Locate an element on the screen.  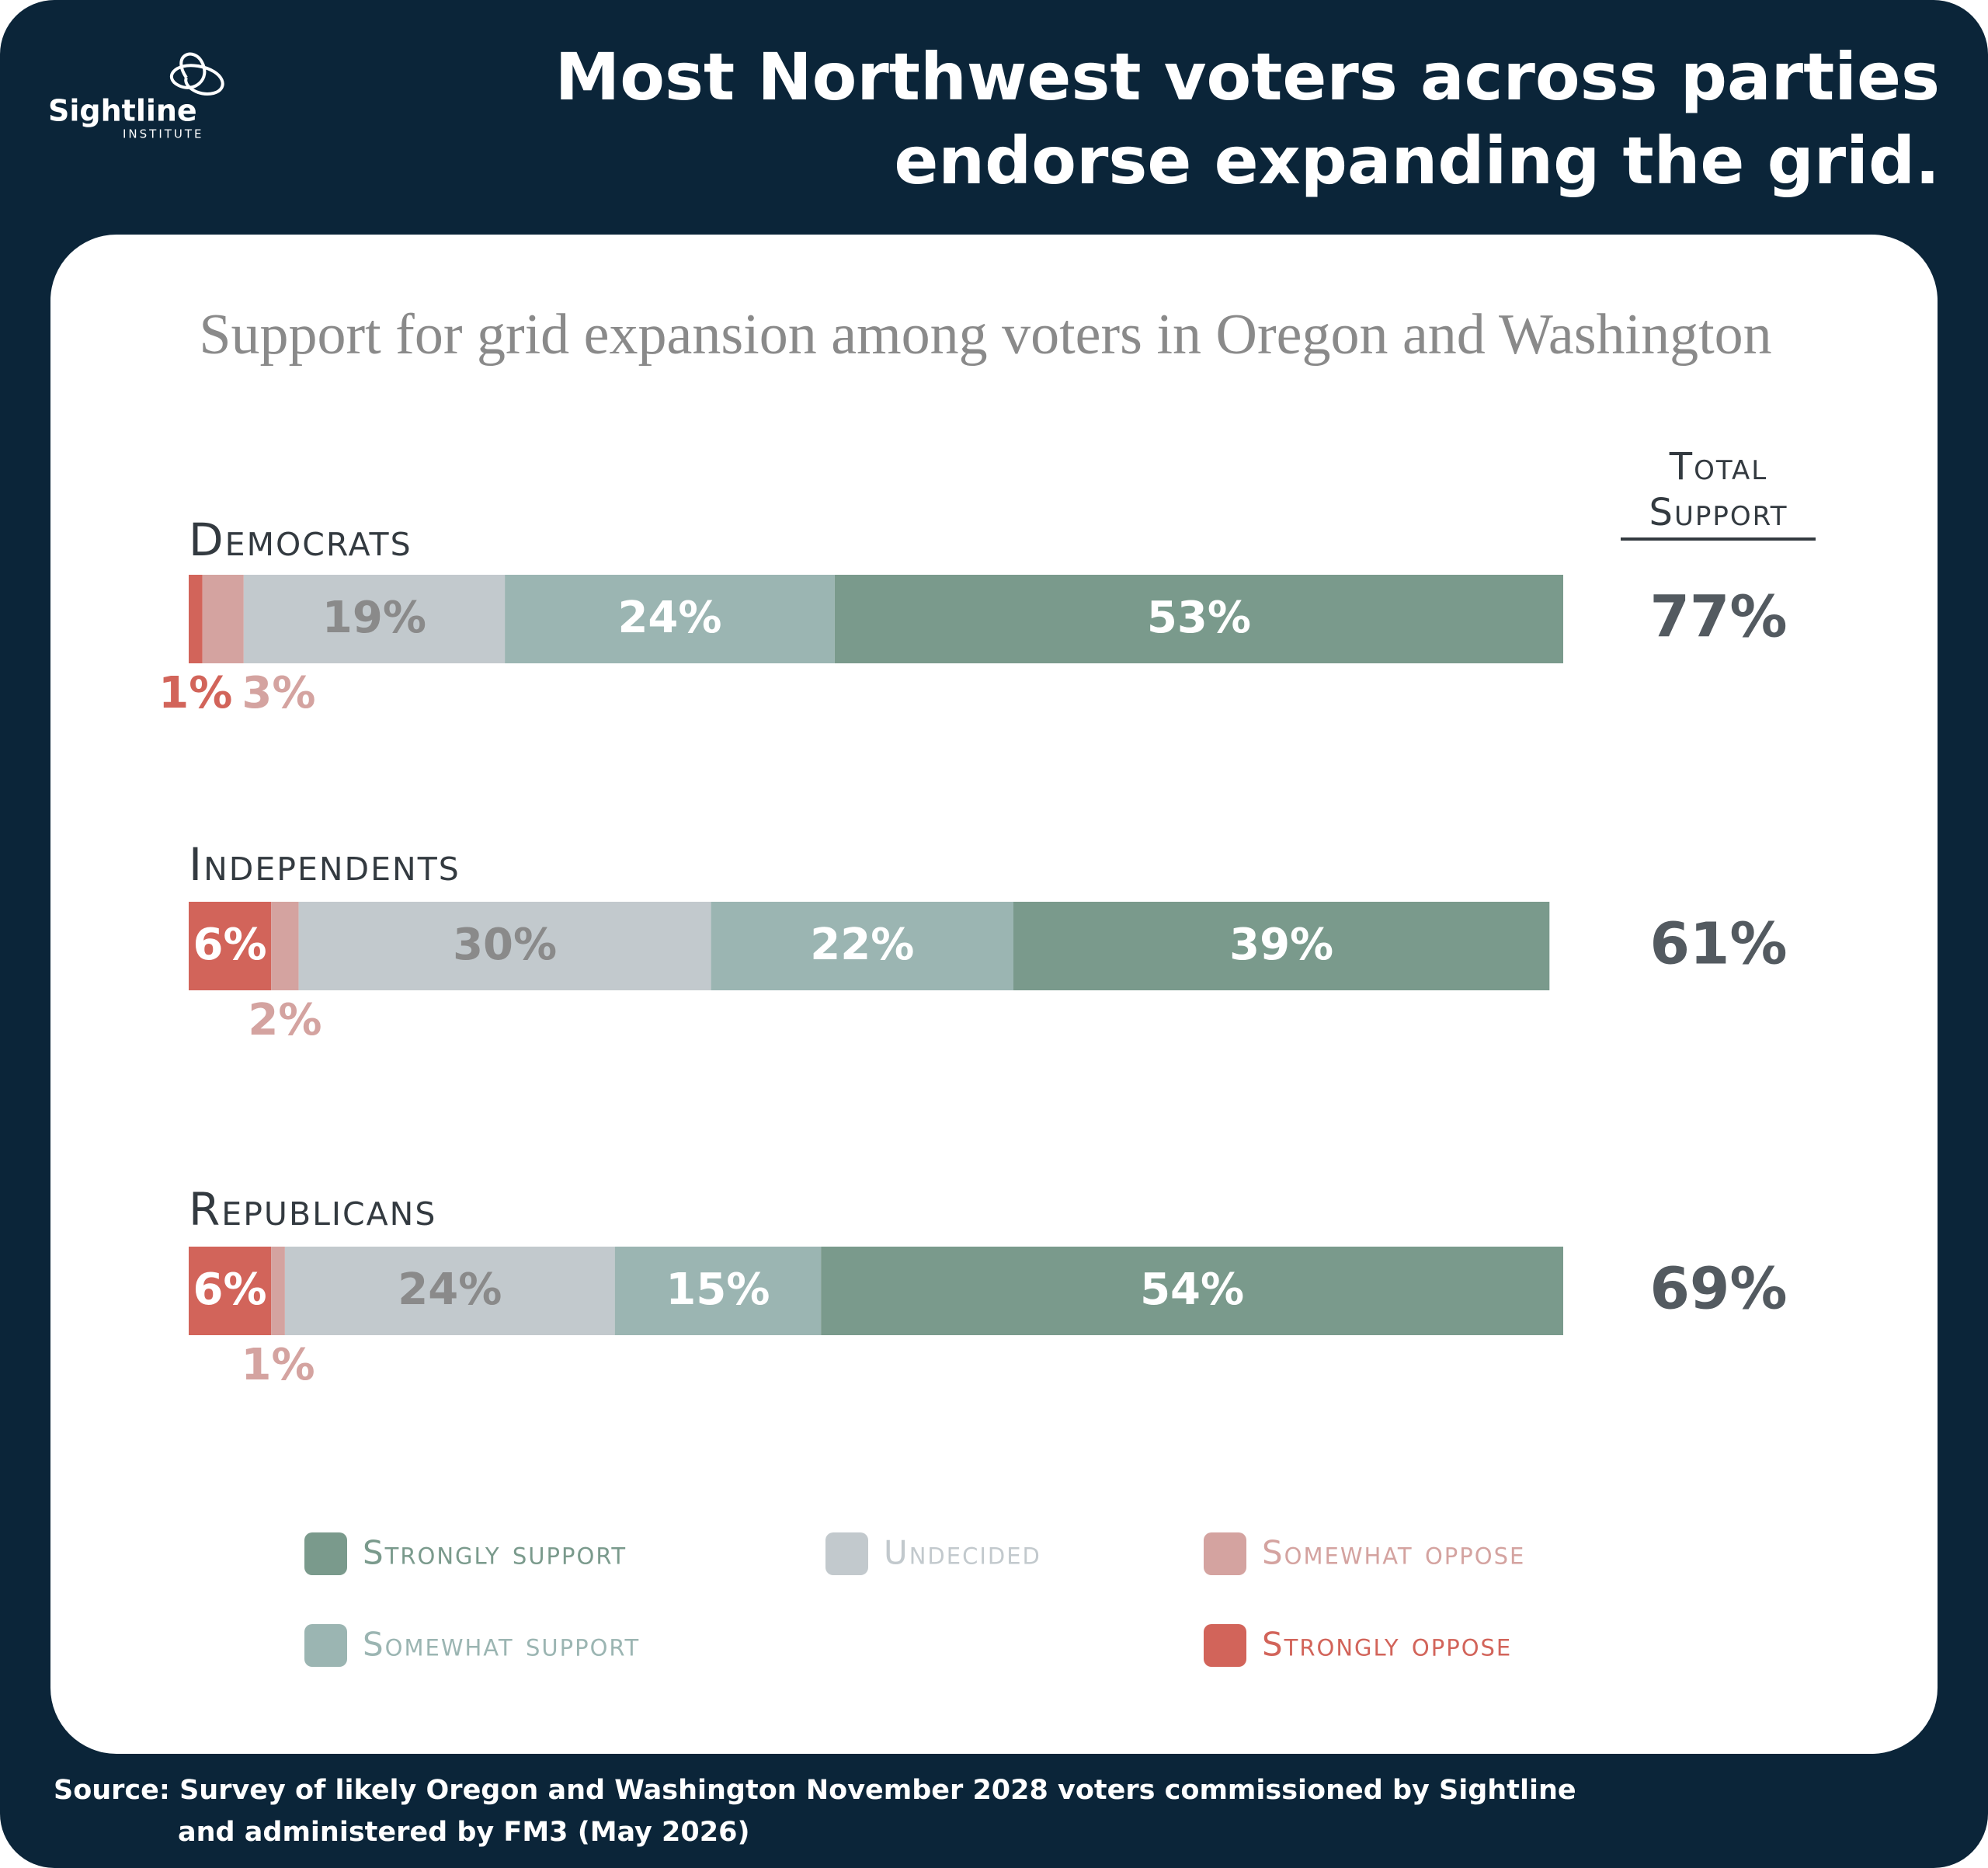
data-label: 3% is located at coordinates (278, 693).